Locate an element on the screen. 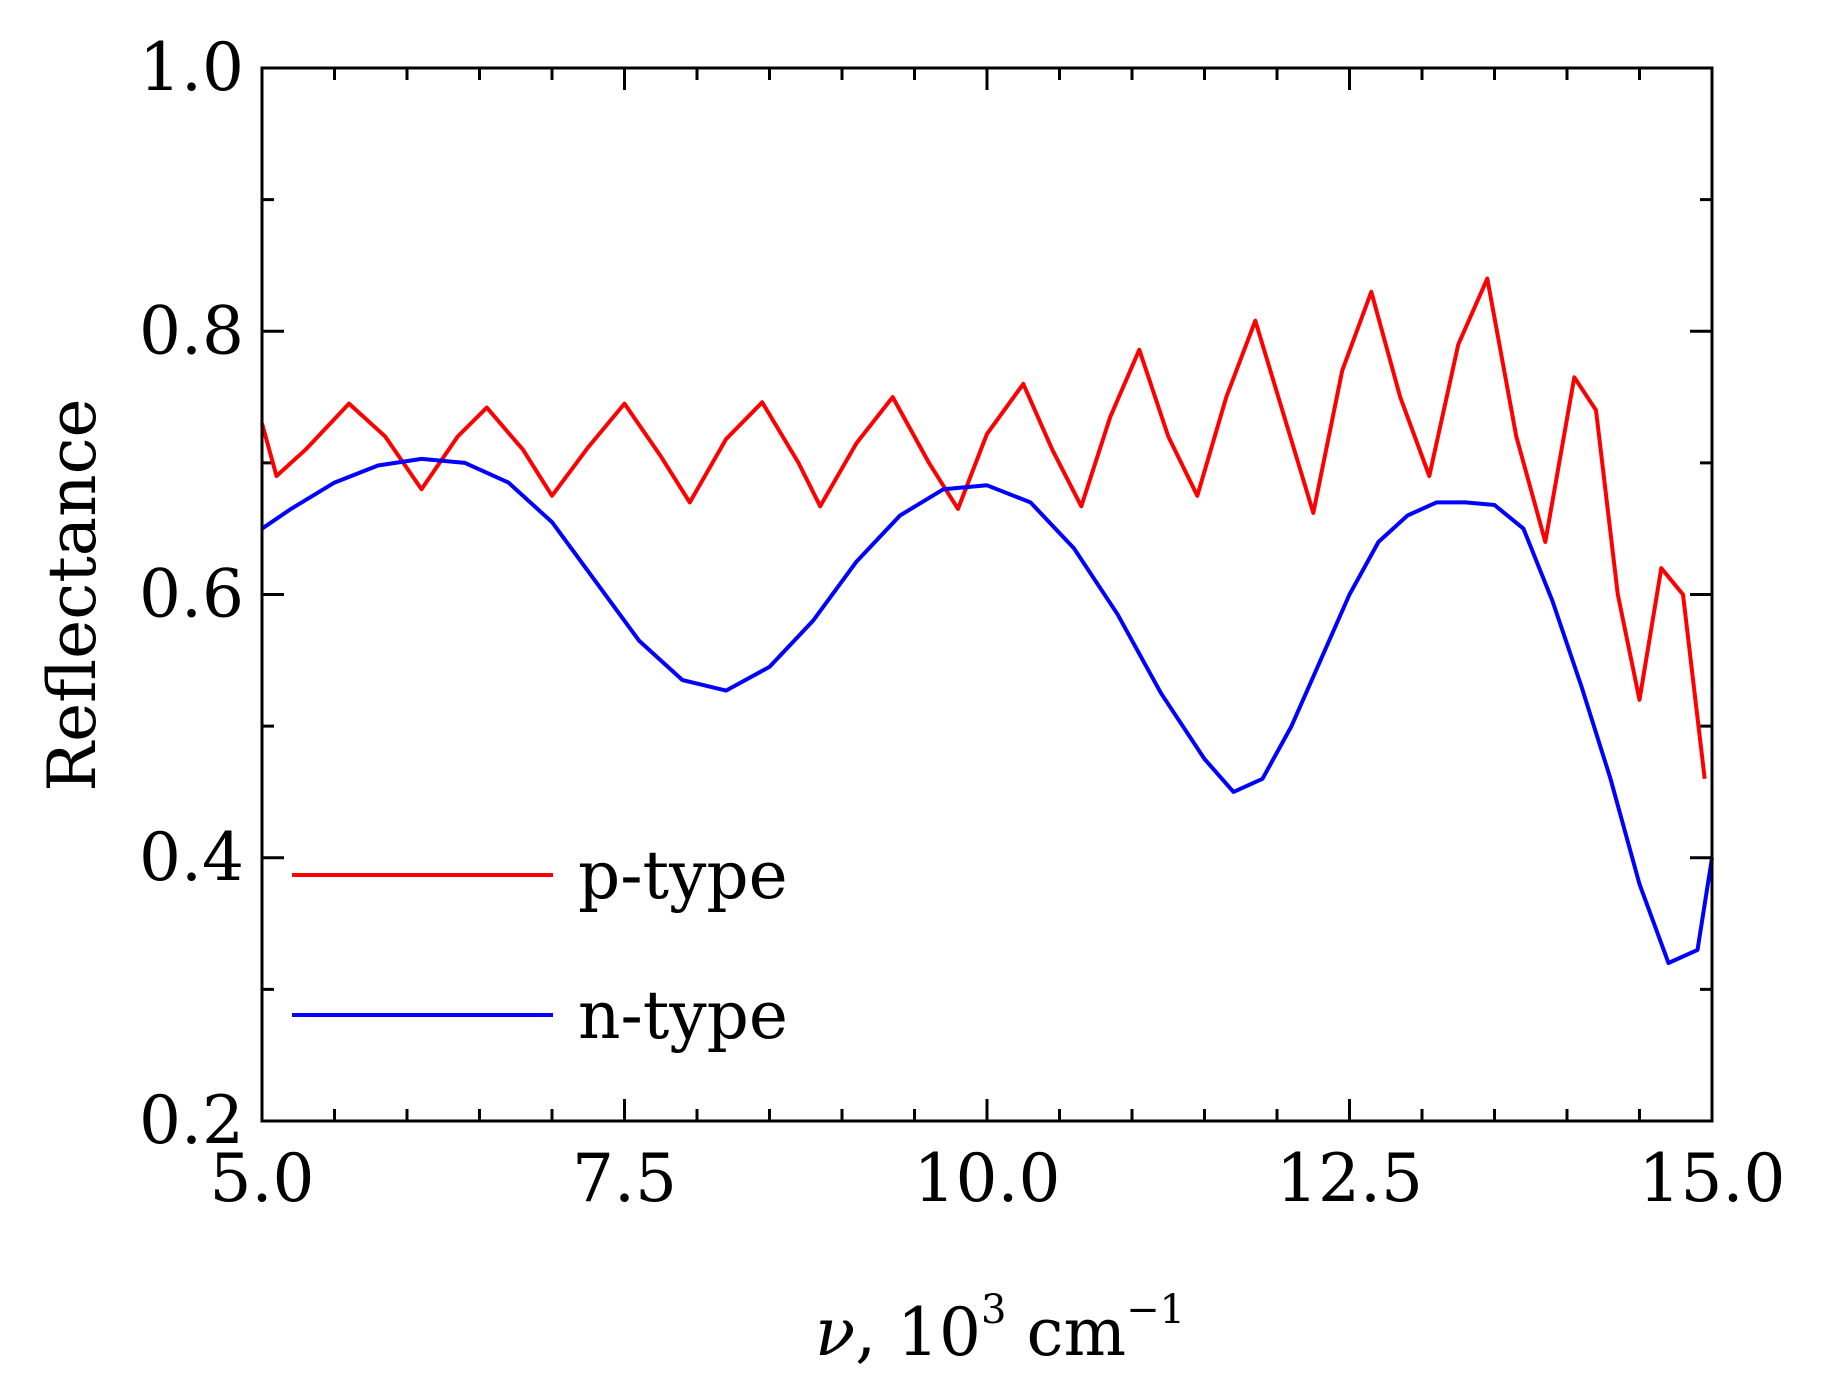  x-tick-label: 10.0 is located at coordinates (987, 1178).